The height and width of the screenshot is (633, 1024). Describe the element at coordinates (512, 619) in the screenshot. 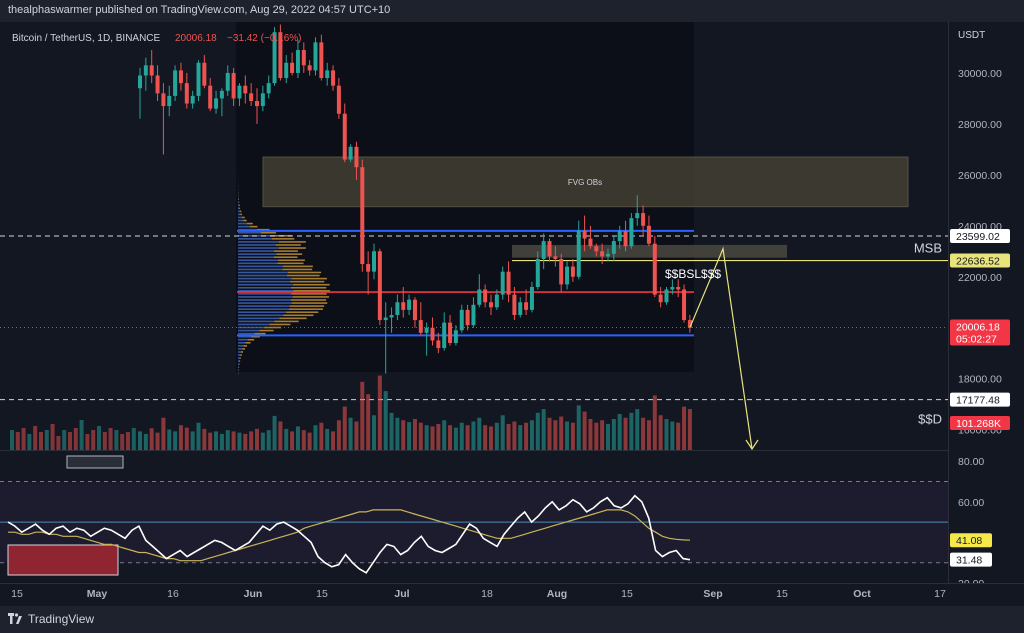

I see `footer-bar: TradingView` at that location.